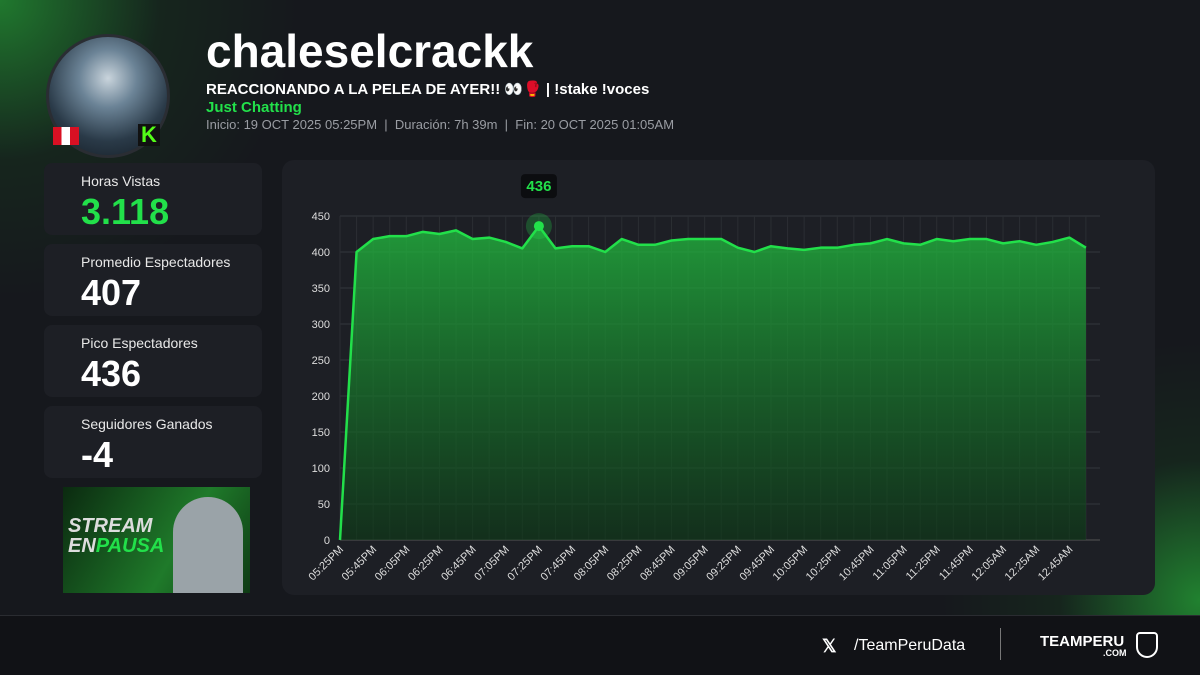  Describe the element at coordinates (156, 262) in the screenshot. I see `stat-label: Promedio Espectadores` at that location.